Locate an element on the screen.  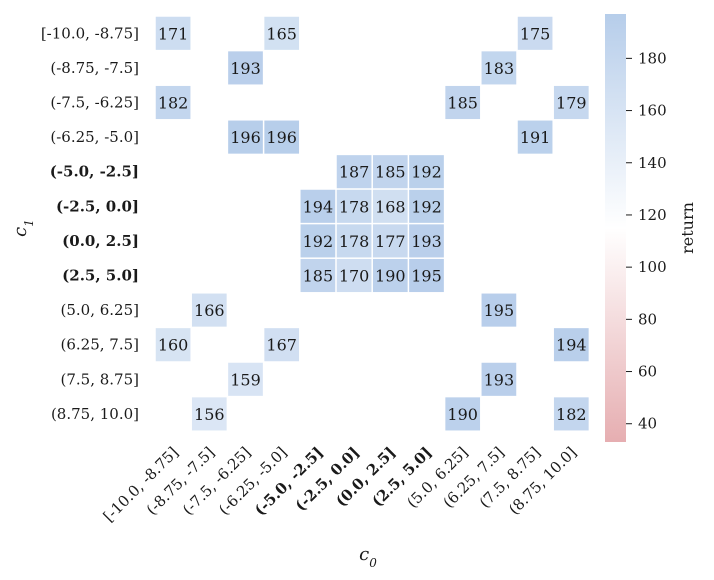
y-axis-label: c1 is located at coordinates (23, 228).